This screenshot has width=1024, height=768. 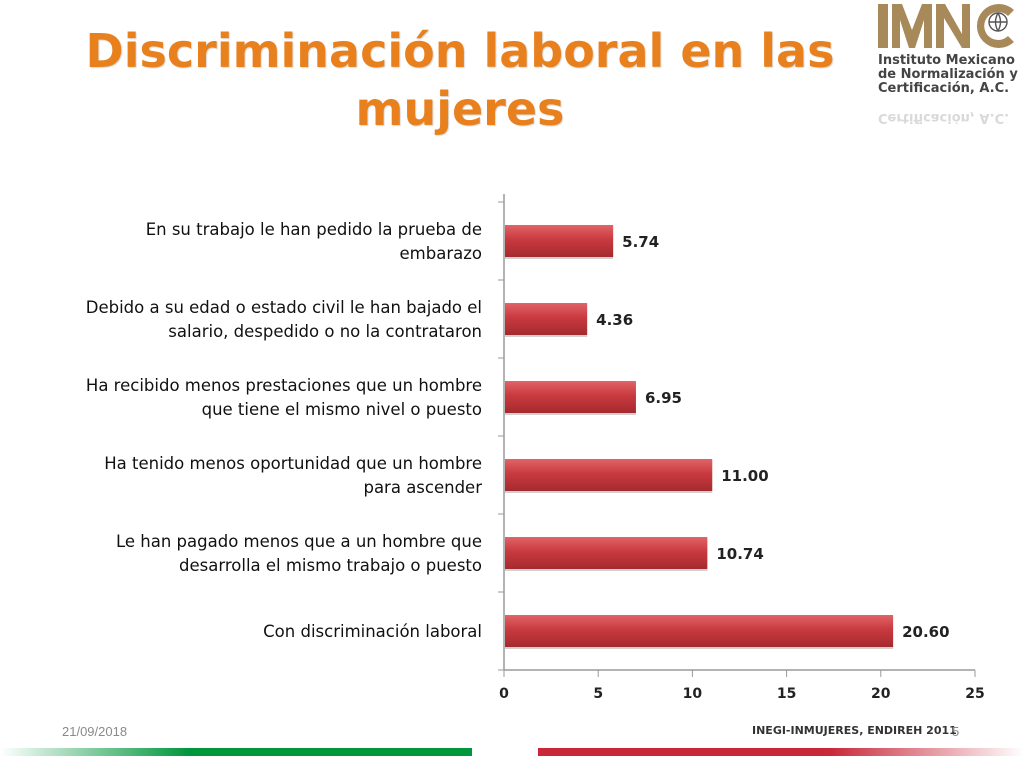 I want to click on footer-source: INEGI-INMUJERES, ENDIREH 2011, so click(x=854, y=730).